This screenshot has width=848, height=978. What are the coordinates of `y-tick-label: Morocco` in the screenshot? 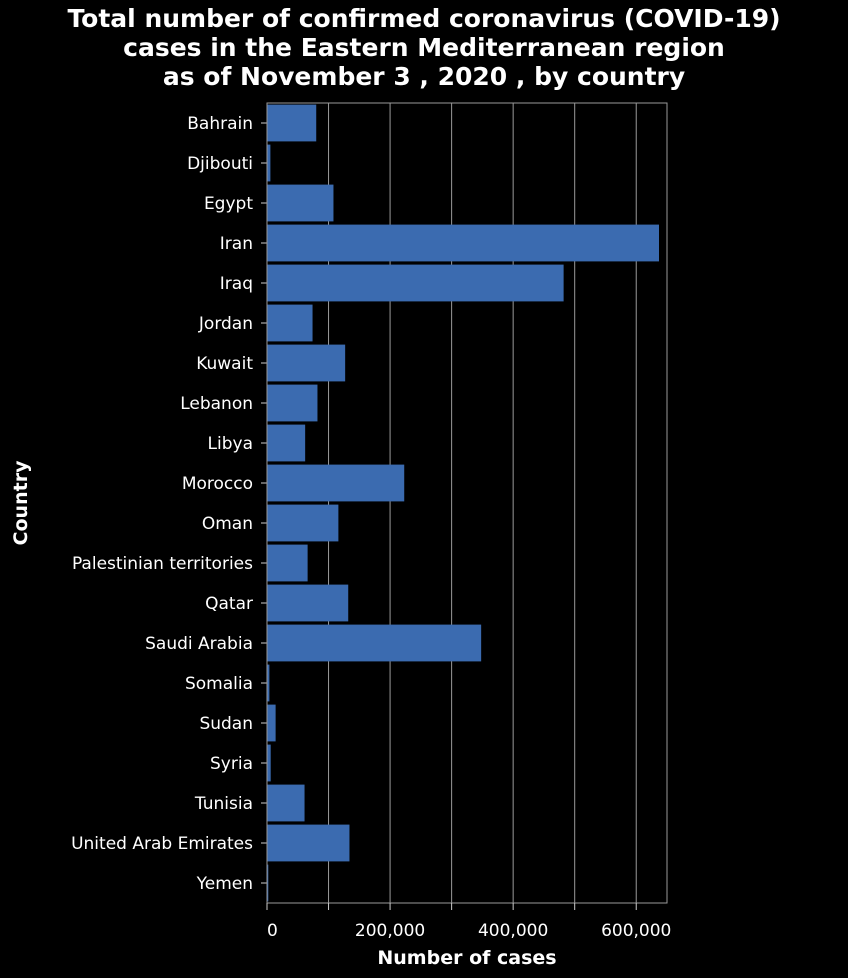 It's located at (217, 484).